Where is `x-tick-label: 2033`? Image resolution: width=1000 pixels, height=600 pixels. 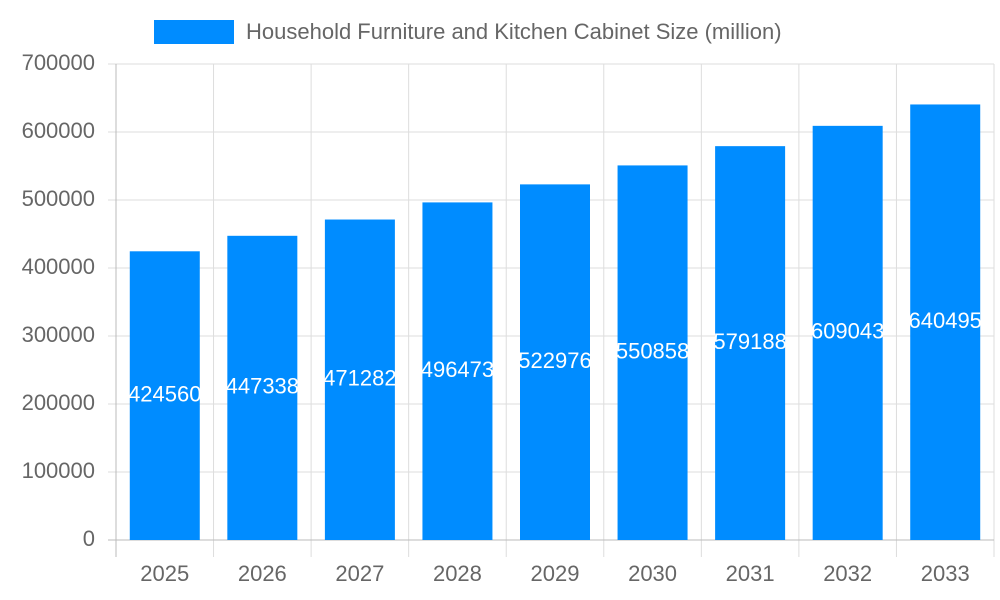 x-tick-label: 2033 is located at coordinates (945, 573).